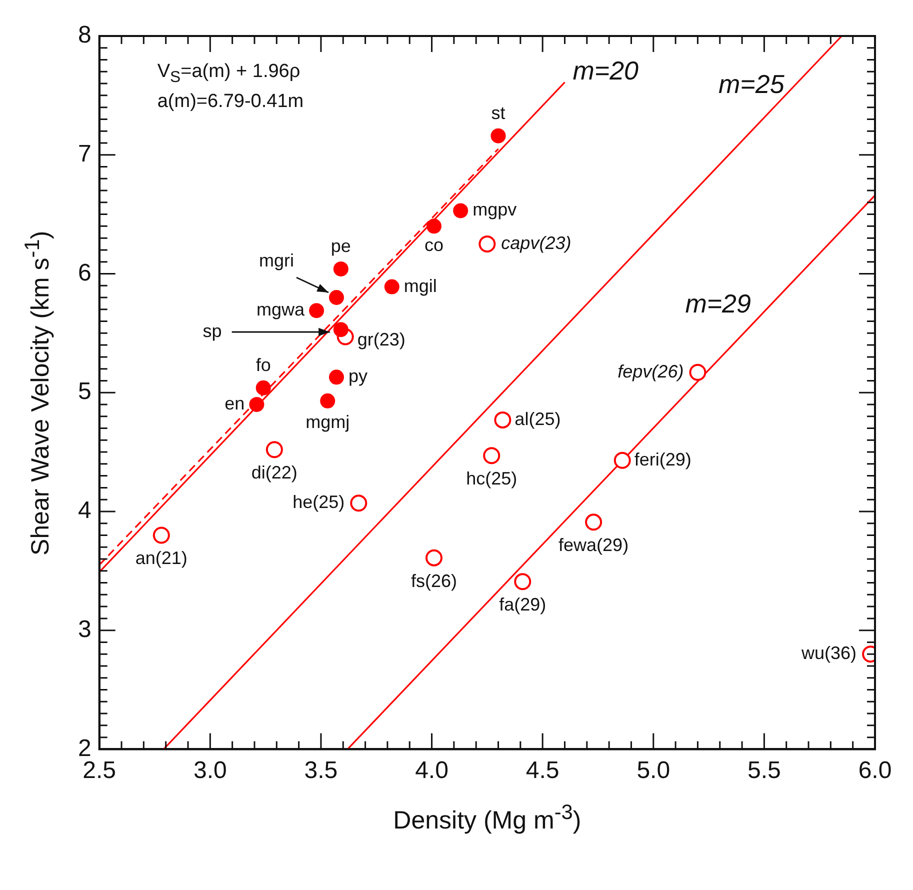  Describe the element at coordinates (606, 71) in the screenshot. I see `series-label: m=20` at that location.